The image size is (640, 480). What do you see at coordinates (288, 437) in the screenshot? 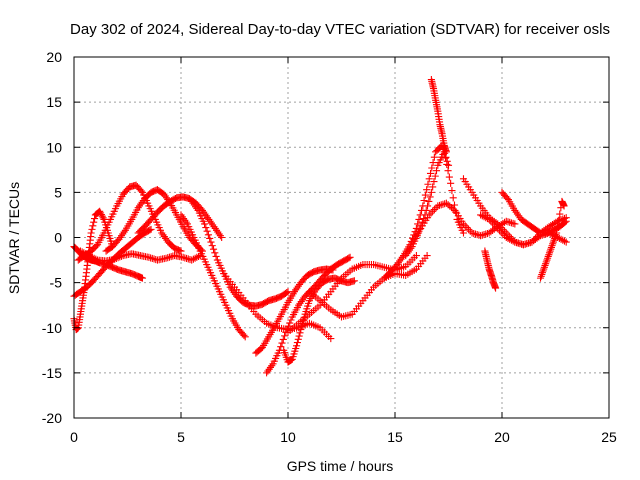
I see `x-tick-label: 10` at bounding box center [288, 437].